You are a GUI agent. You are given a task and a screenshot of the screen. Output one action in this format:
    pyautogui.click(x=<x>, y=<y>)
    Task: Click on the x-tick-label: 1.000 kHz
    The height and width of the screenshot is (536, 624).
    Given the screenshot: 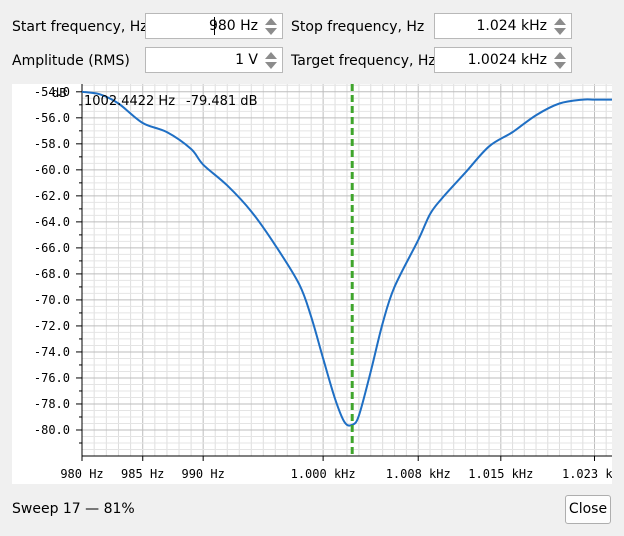 What is the action you would take?
    pyautogui.click(x=323, y=474)
    